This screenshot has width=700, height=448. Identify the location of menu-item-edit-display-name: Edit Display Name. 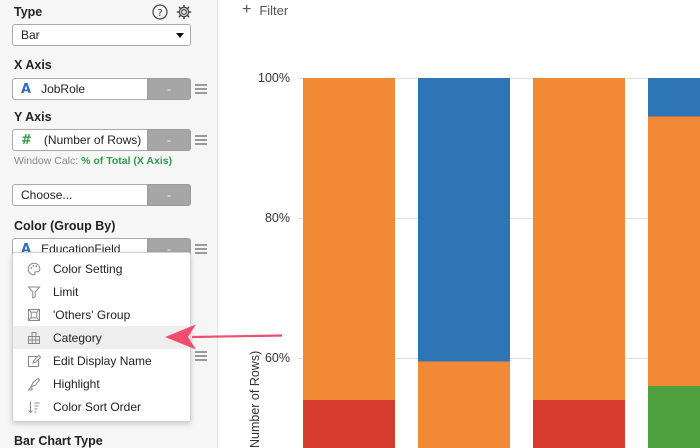
(101, 360).